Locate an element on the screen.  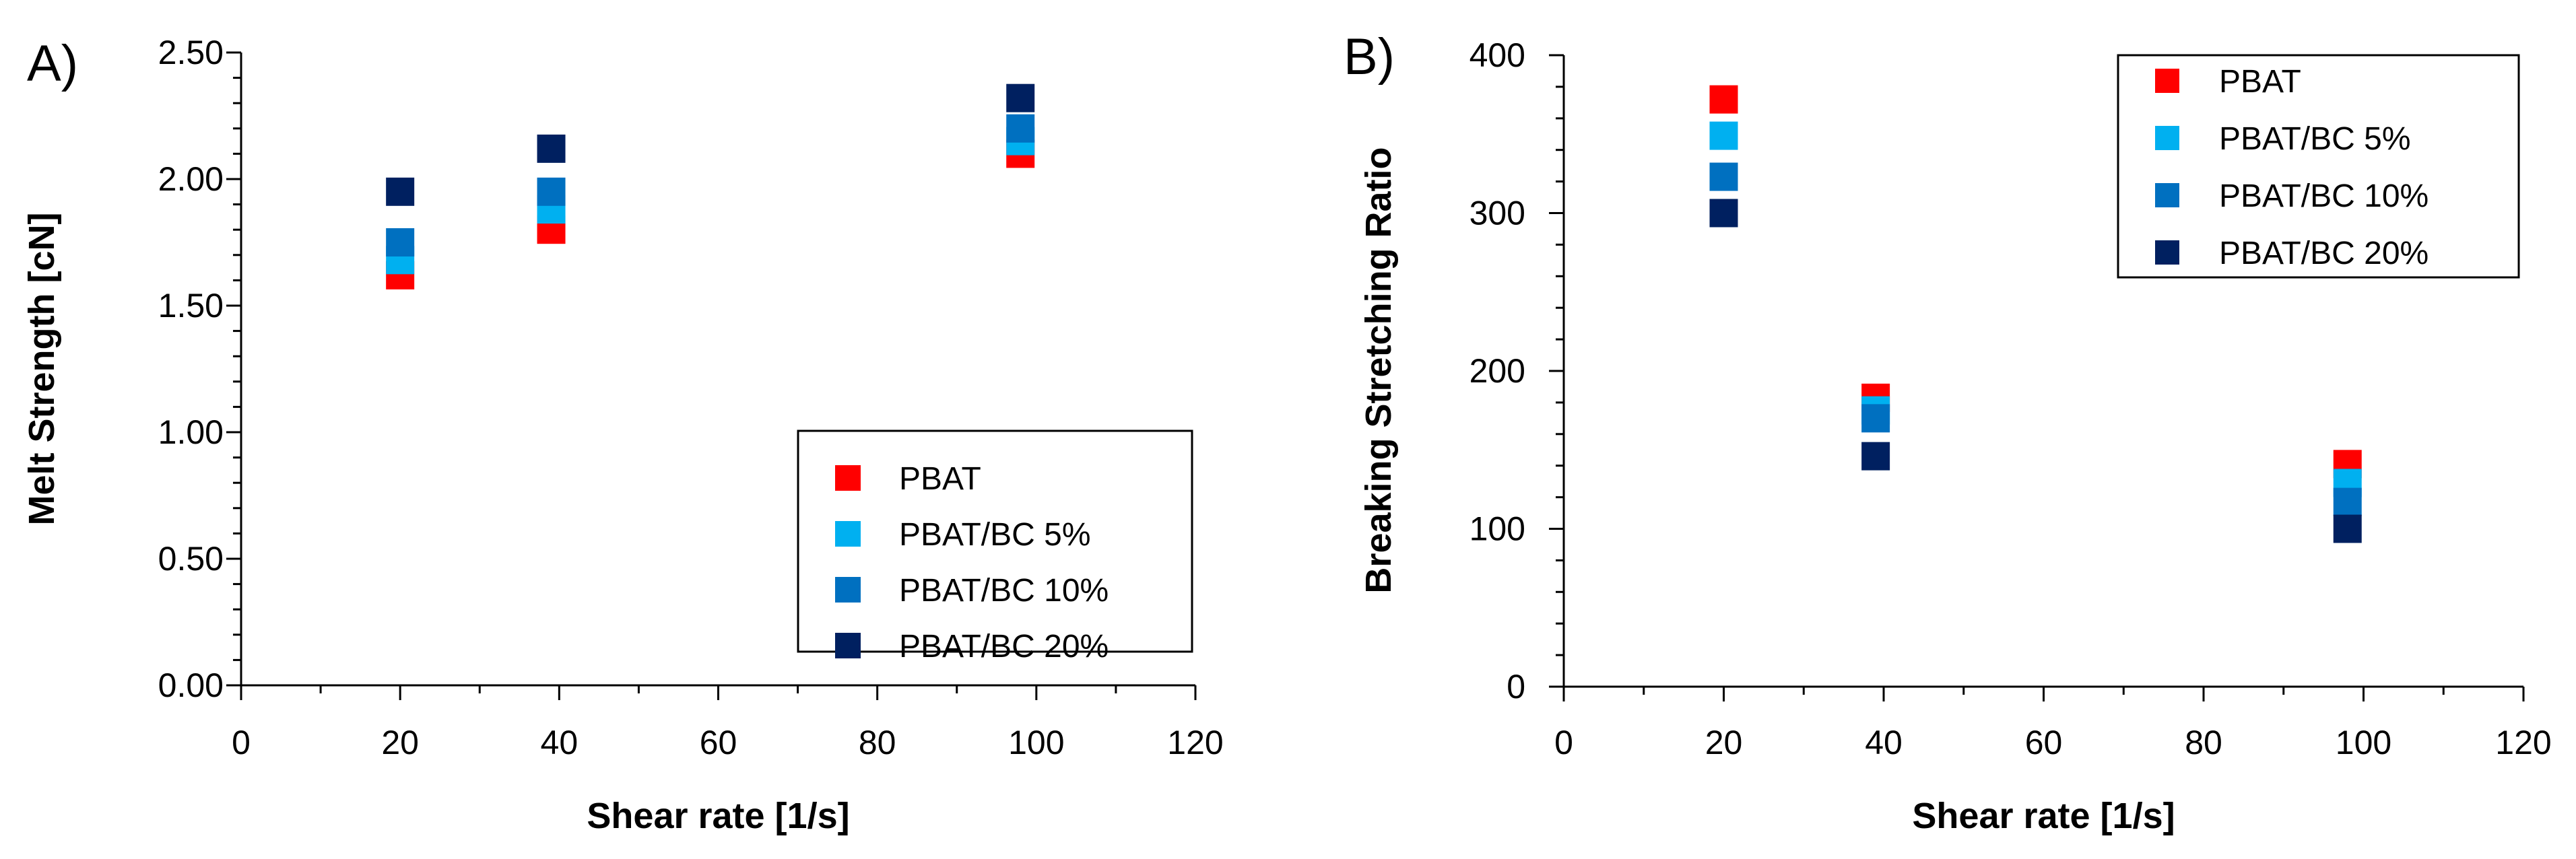
y-tick-label: 0.00 is located at coordinates (191, 685).